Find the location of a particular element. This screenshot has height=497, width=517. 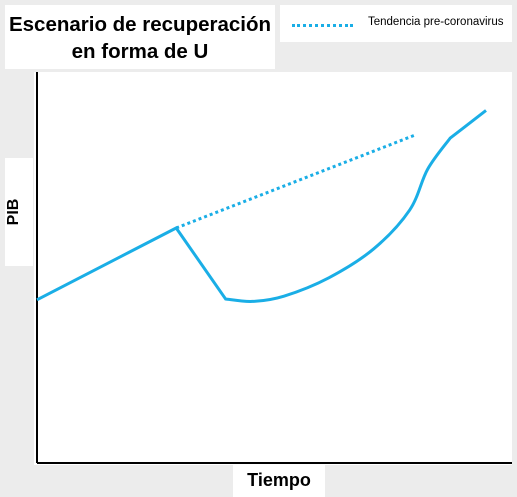

chart-title-line-1: Escenario de recuperación is located at coordinates (140, 24).